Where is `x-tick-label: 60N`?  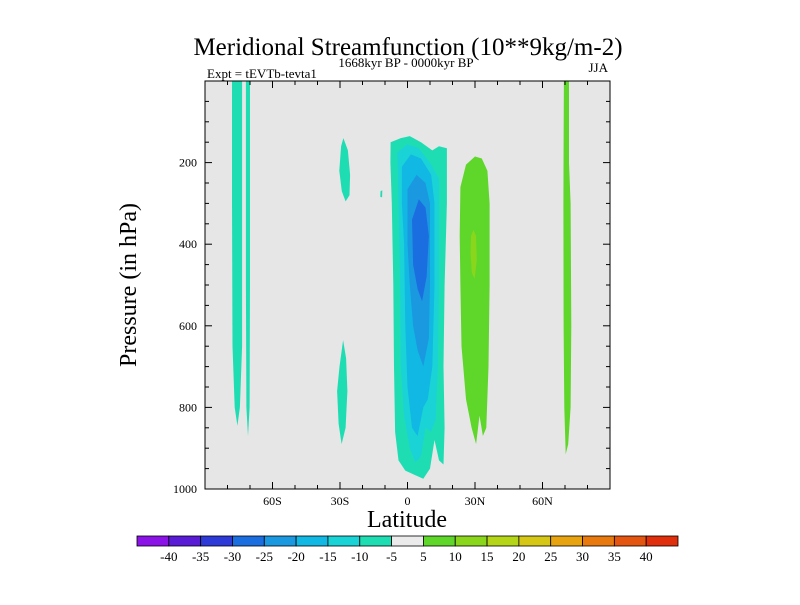
x-tick-label: 60N is located at coordinates (542, 501).